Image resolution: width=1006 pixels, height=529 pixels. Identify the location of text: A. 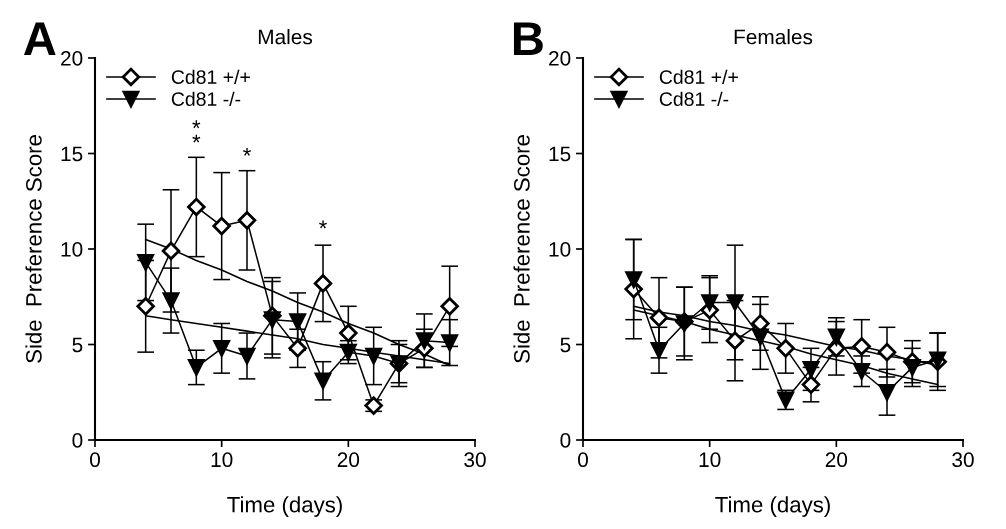
(39, 38).